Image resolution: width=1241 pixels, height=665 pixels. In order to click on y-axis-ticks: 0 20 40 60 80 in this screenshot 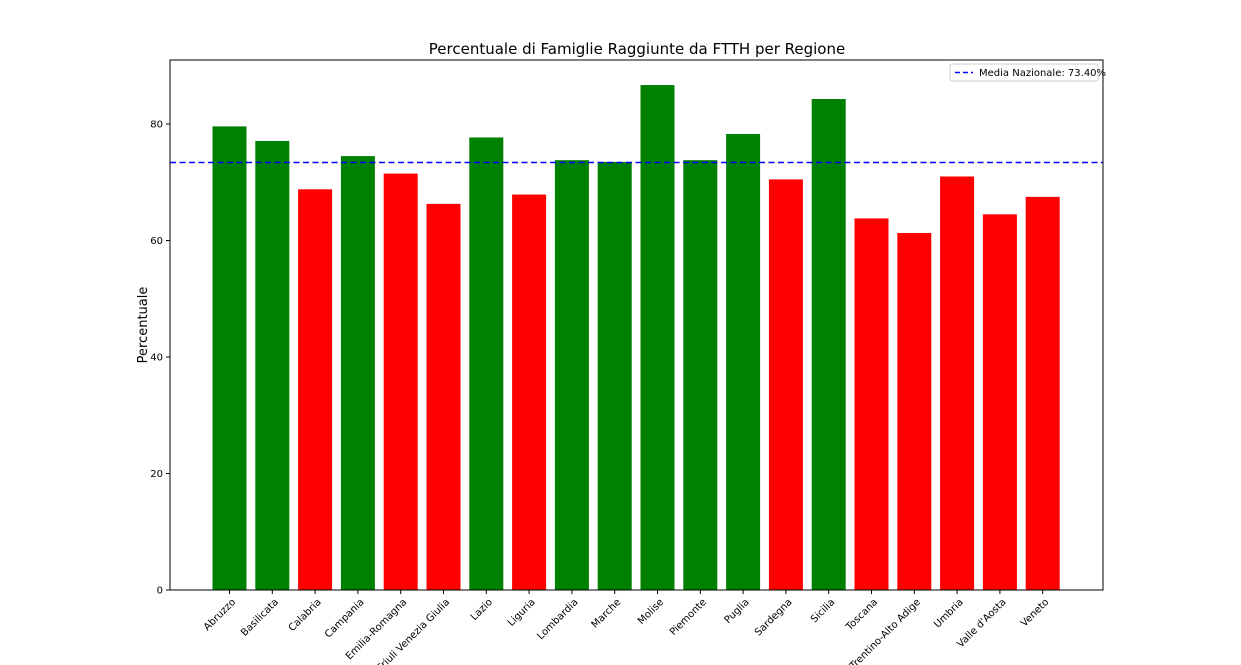, I will do `click(160, 358)`.